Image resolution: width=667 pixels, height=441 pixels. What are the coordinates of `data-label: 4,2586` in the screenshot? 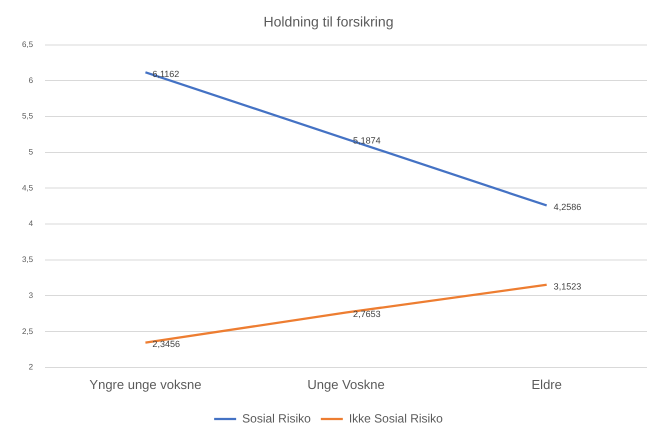 It's located at (568, 207).